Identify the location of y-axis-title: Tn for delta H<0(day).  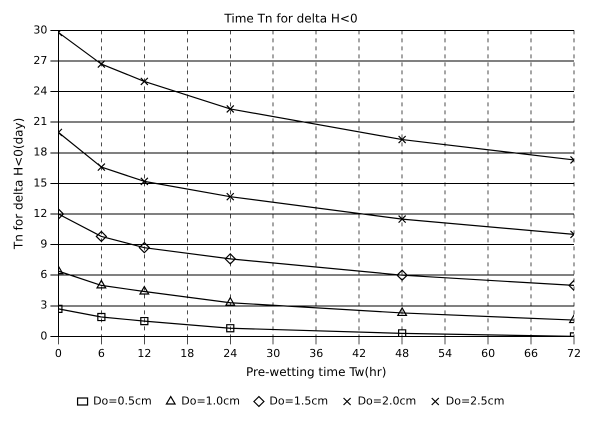
(18, 184).